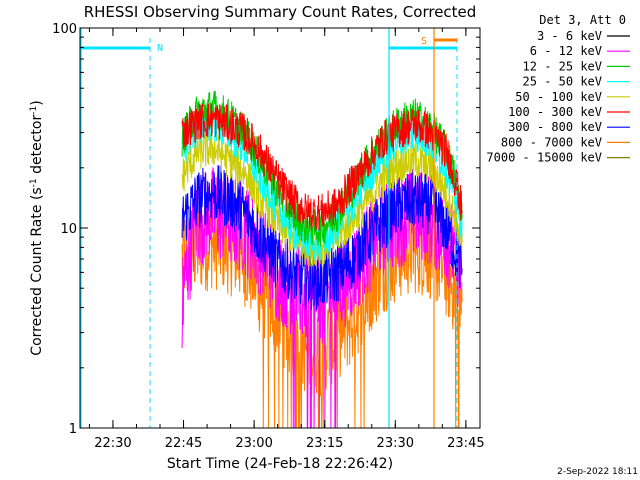 The height and width of the screenshot is (480, 640). What do you see at coordinates (34, 110) in the screenshot?
I see `y-axis-label-sup2: -1` at bounding box center [34, 110].